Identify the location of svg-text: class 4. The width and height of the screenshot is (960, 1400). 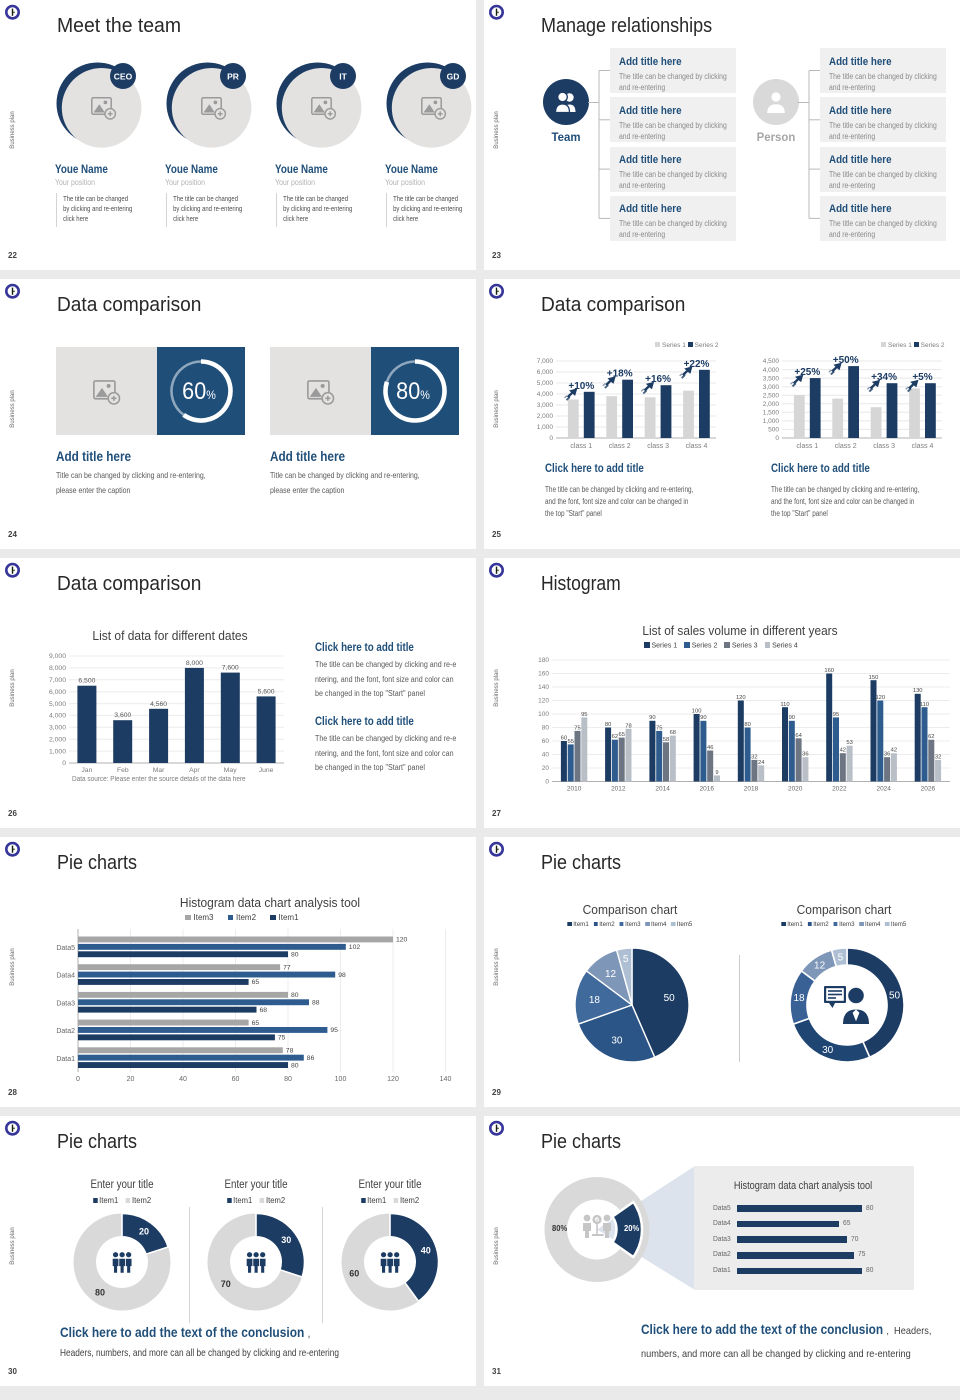
(697, 446).